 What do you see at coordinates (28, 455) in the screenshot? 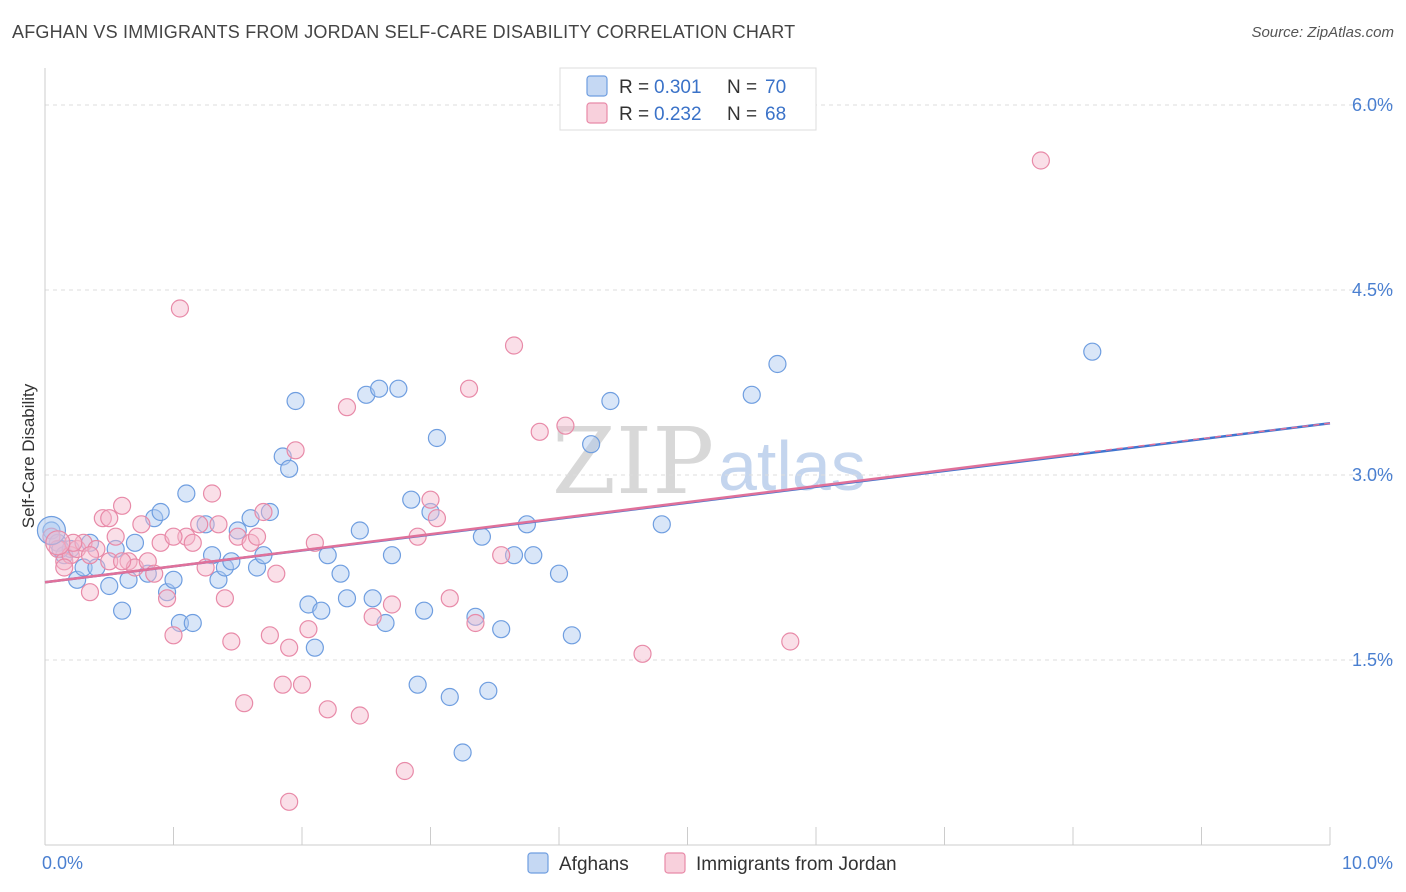
I see `y-axis-title: Self-Care Disability` at bounding box center [28, 455].